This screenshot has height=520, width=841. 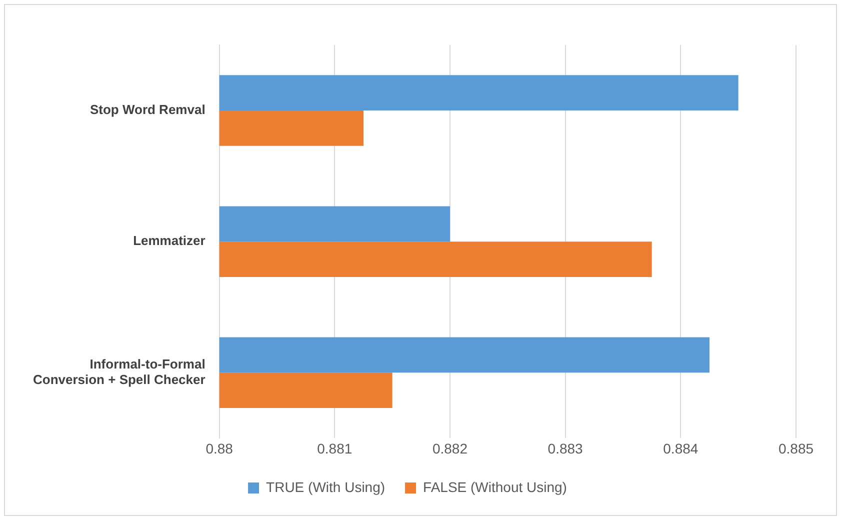 What do you see at coordinates (334, 448) in the screenshot?
I see `x-tick-label: 0.881` at bounding box center [334, 448].